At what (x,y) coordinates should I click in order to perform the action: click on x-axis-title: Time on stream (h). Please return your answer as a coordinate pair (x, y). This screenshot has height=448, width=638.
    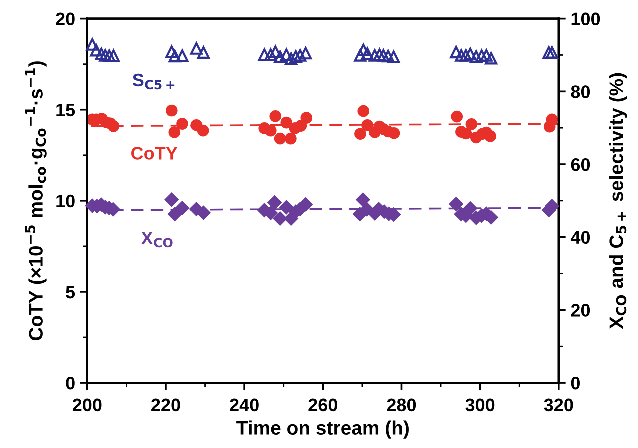
    Looking at the image, I should click on (322, 429).